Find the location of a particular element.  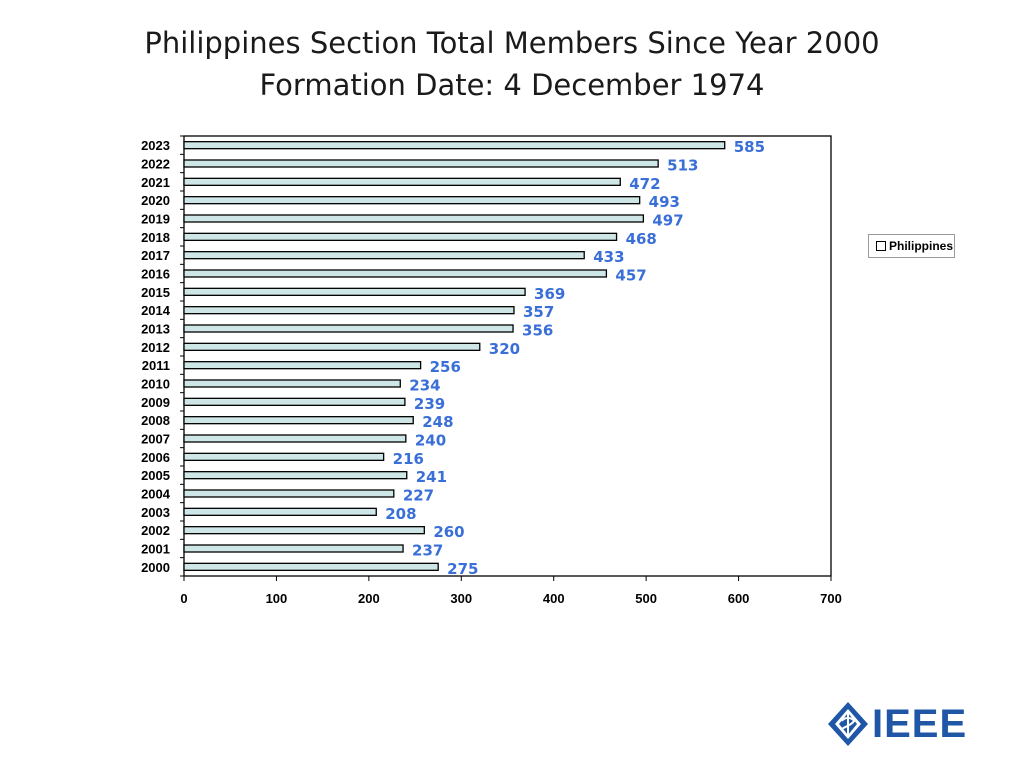

x-tick-label: 700 is located at coordinates (831, 598).